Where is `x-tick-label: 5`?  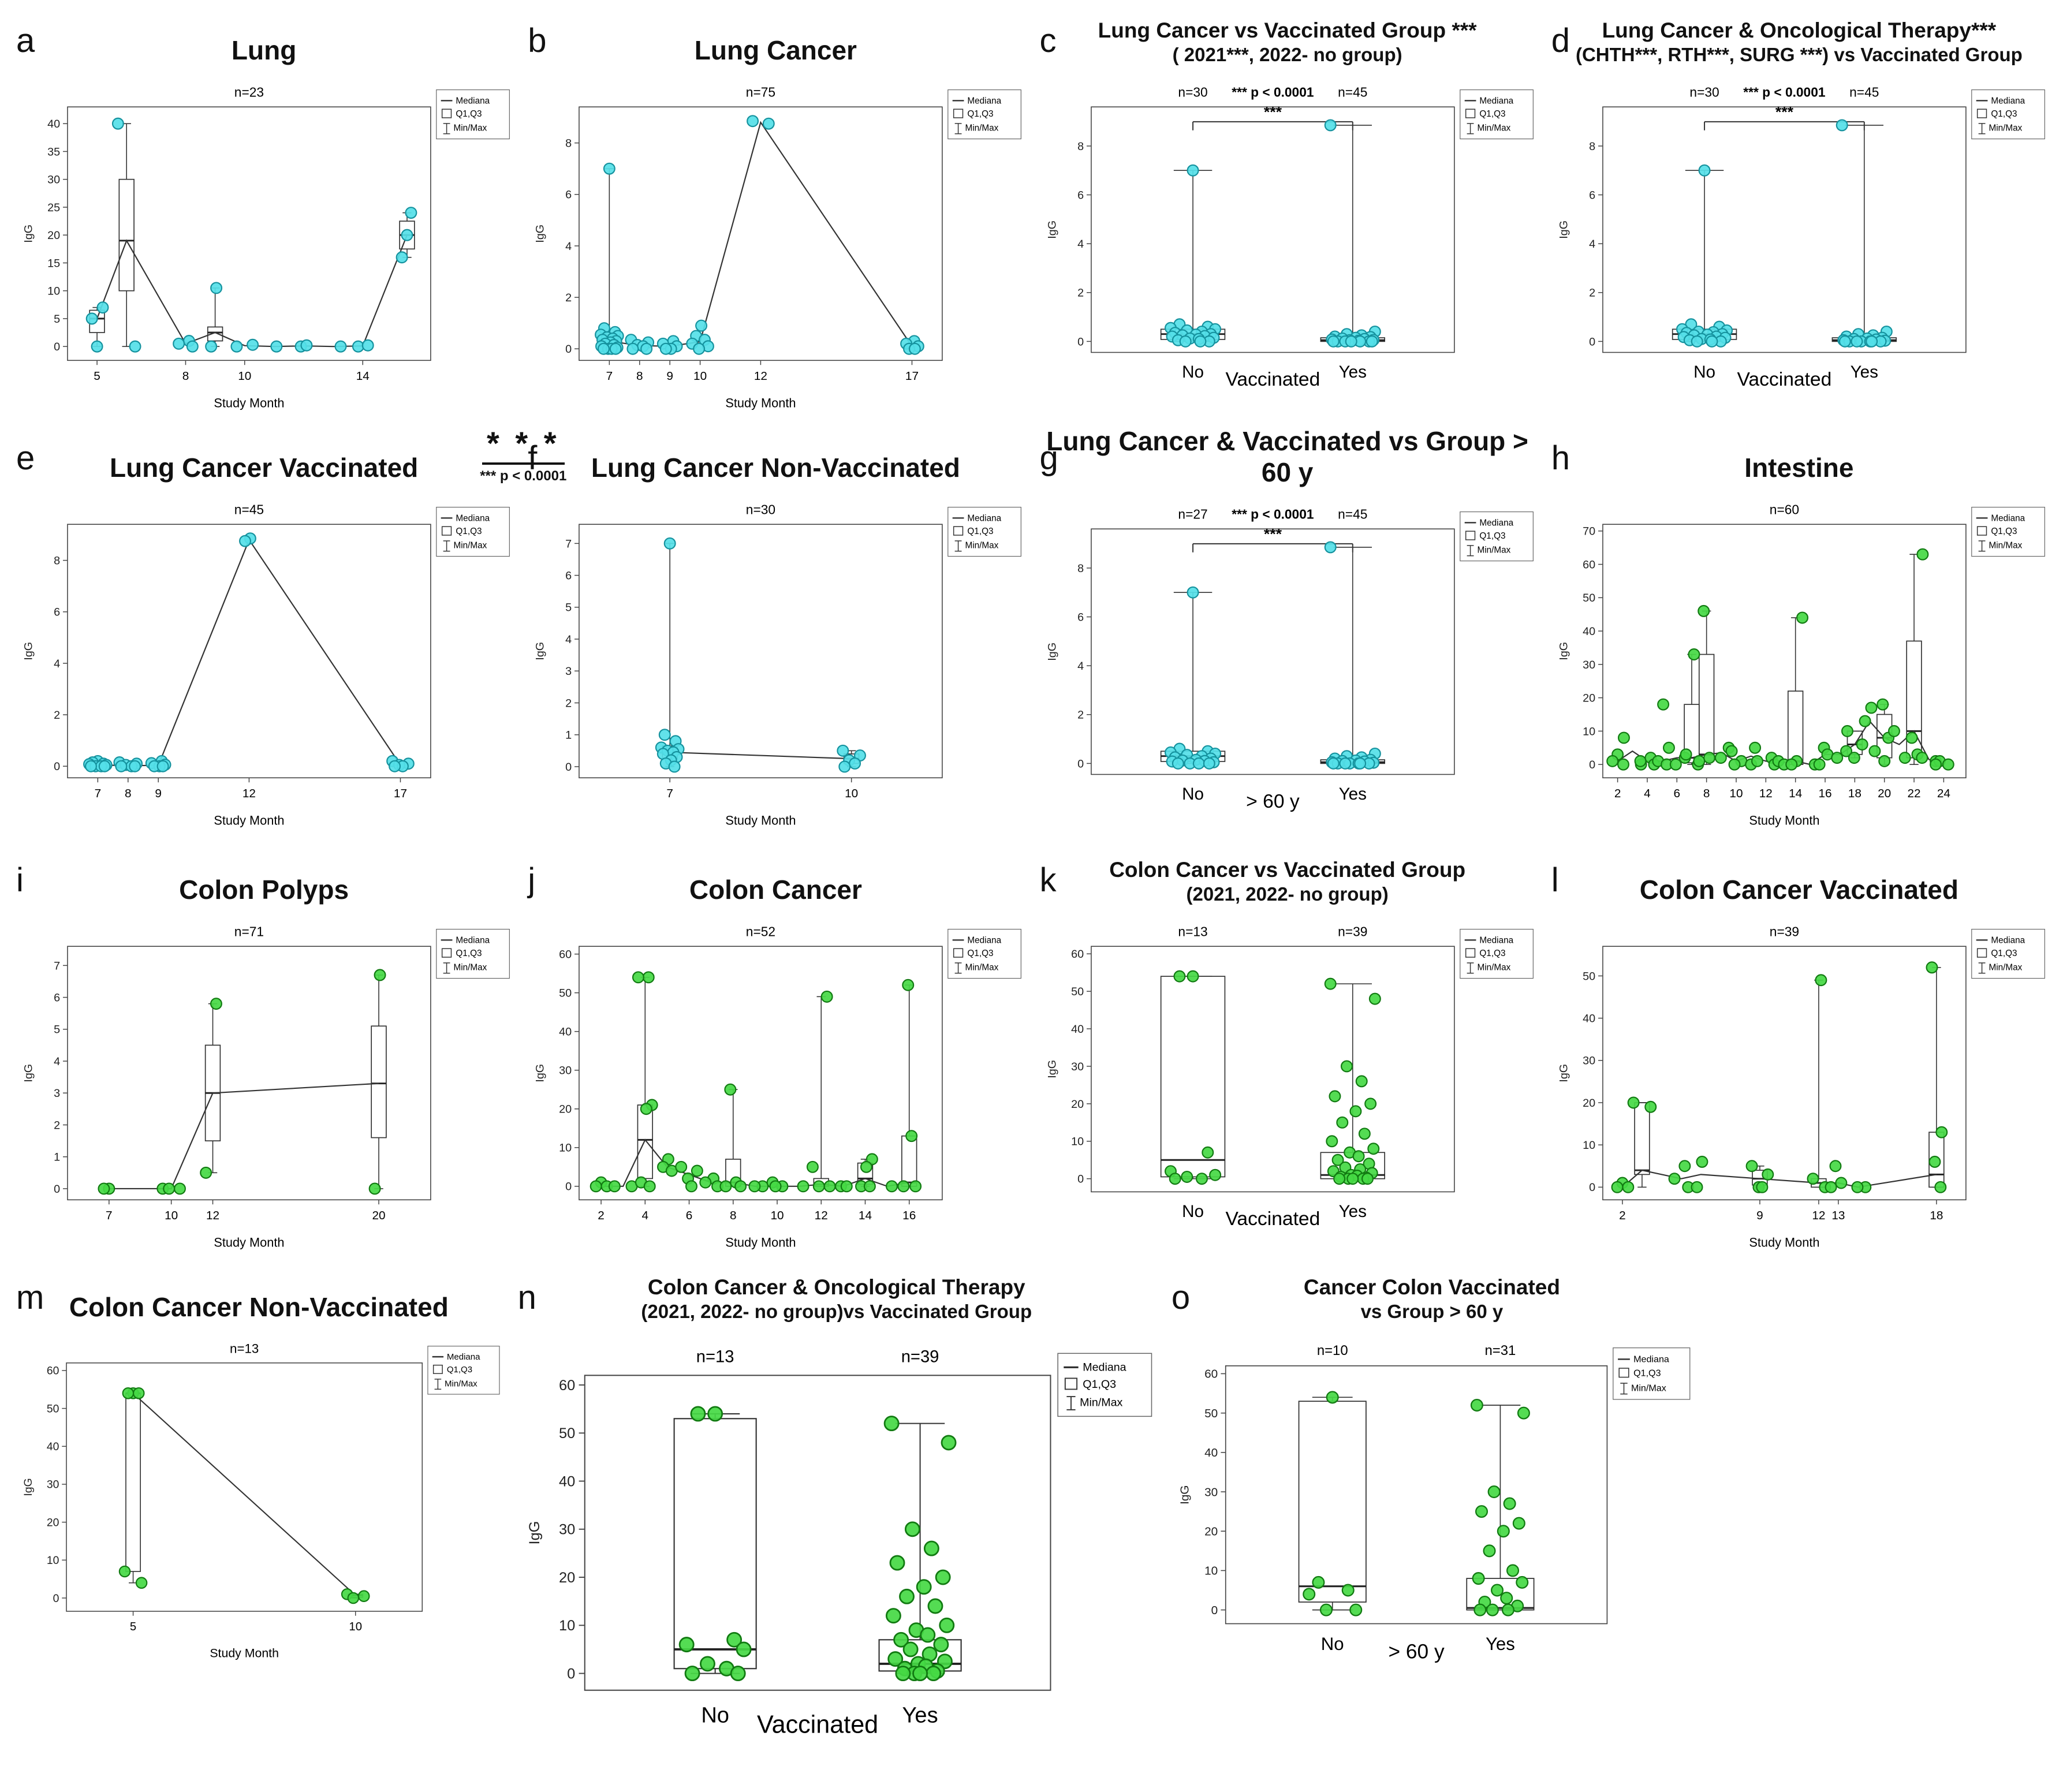
x-tick-label: 5 is located at coordinates (133, 1627).